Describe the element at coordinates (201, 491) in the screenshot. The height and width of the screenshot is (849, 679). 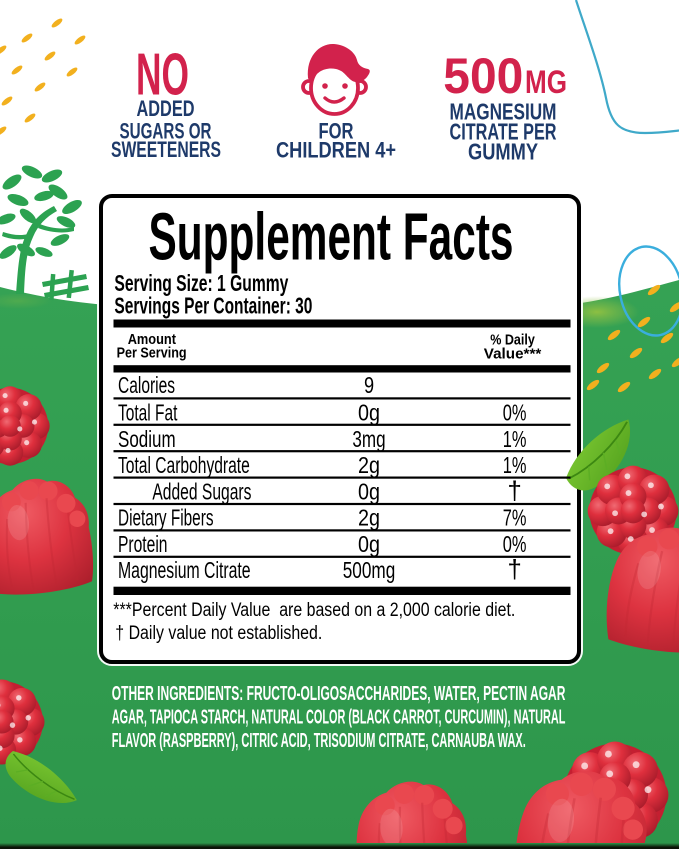
I see `svg-text: Added Sugars` at that location.